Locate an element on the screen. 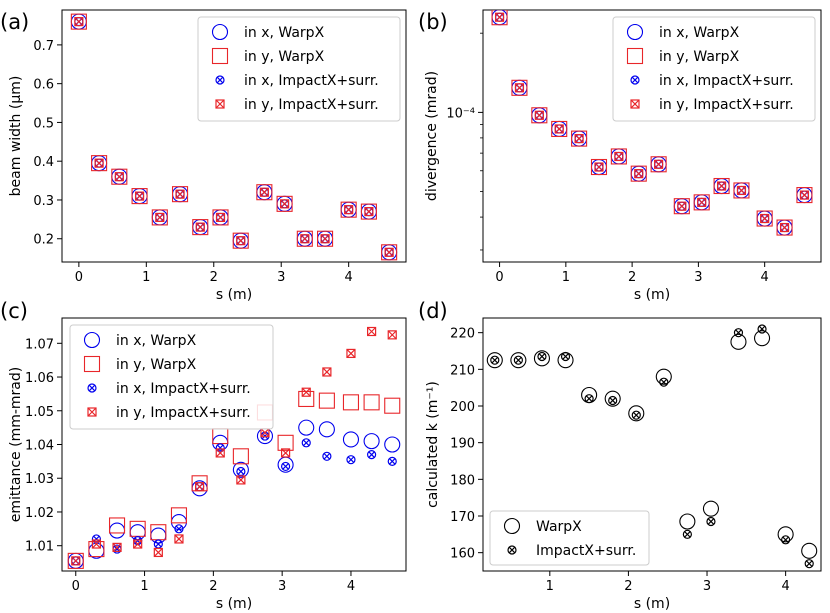 The width and height of the screenshot is (830, 613). y-axis-label: divergence (mrad) is located at coordinates (432, 136).